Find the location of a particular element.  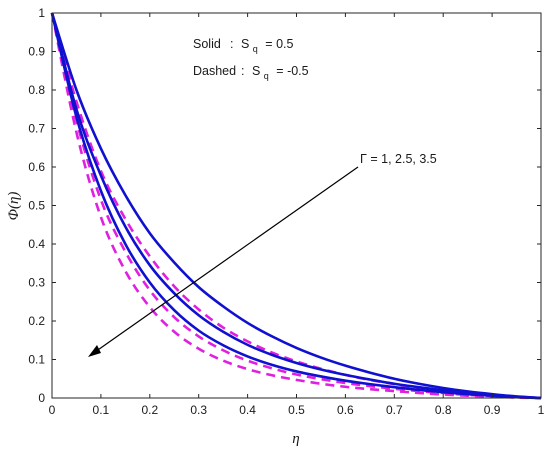

y-tick-label: 0.6 is located at coordinates (36, 167).